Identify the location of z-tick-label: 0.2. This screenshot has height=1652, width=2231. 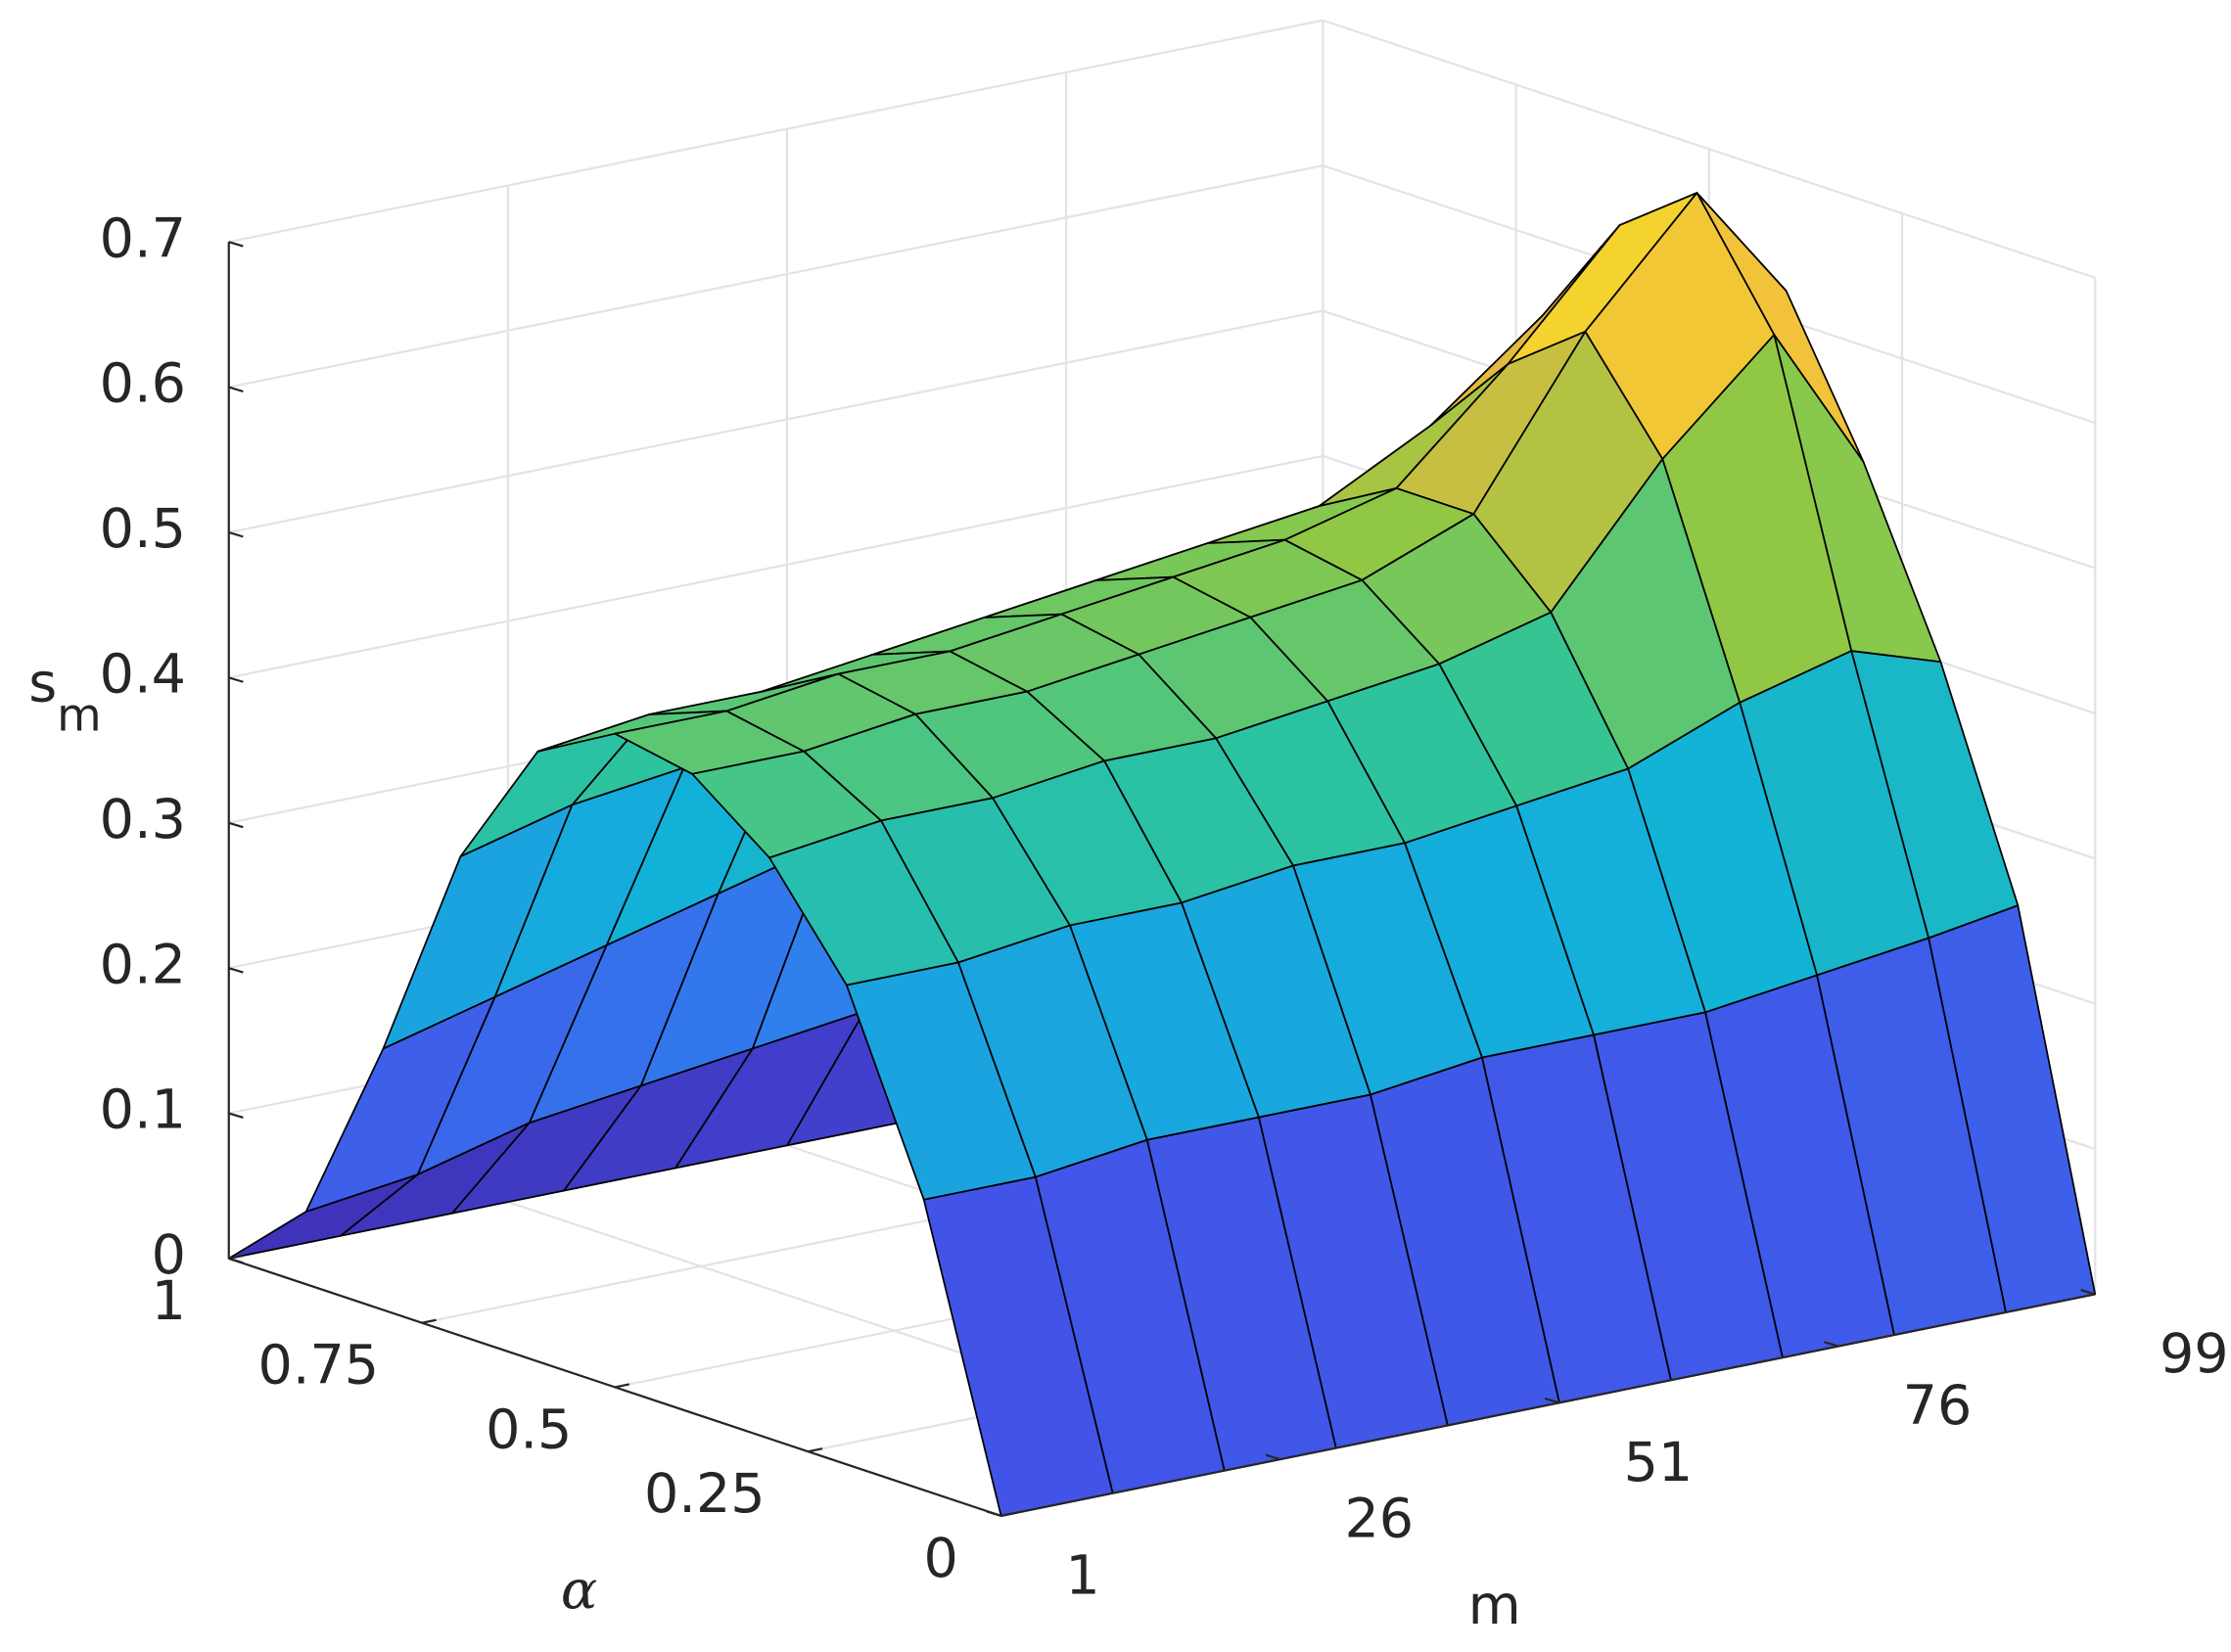
(143, 964).